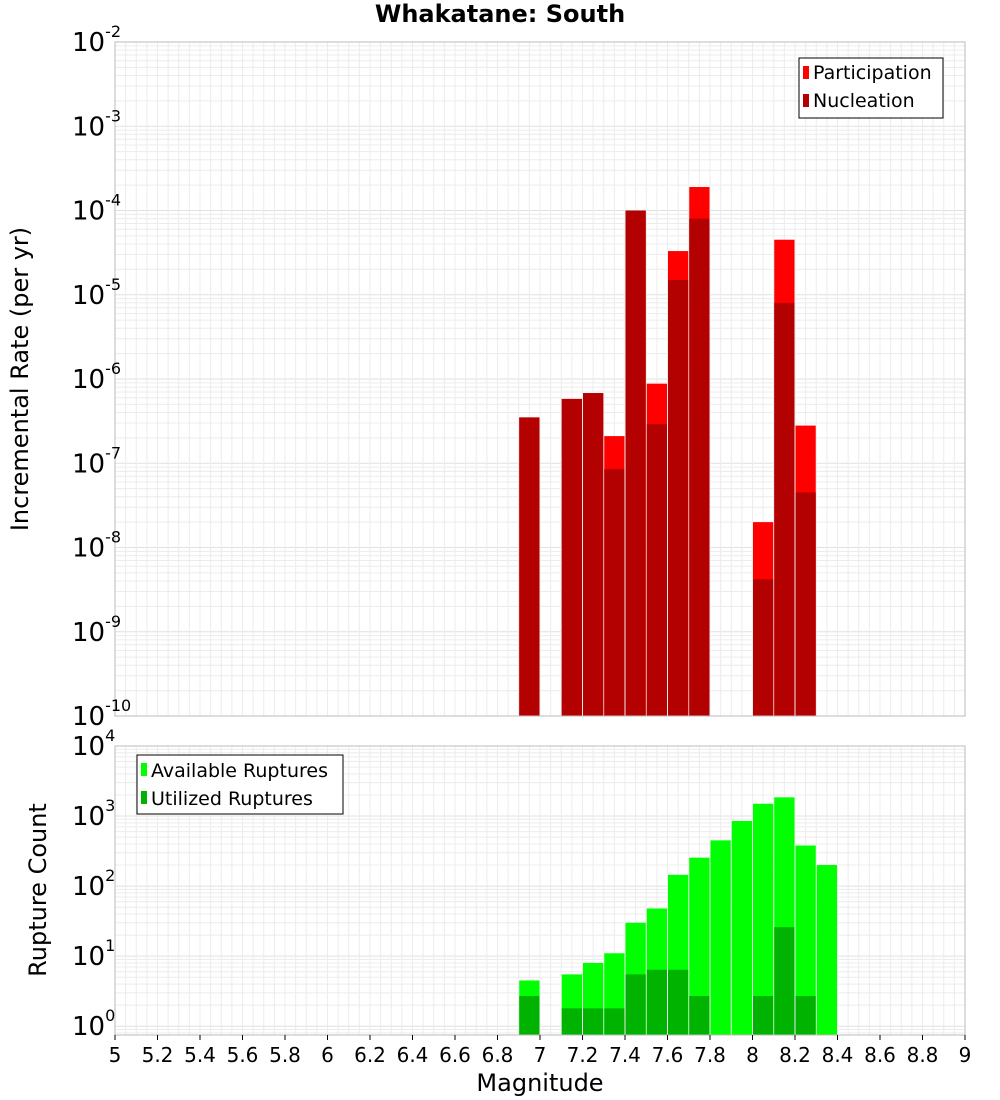 This screenshot has height=1100, width=1000. I want to click on x-tick-label: 5.6, so click(243, 1055).